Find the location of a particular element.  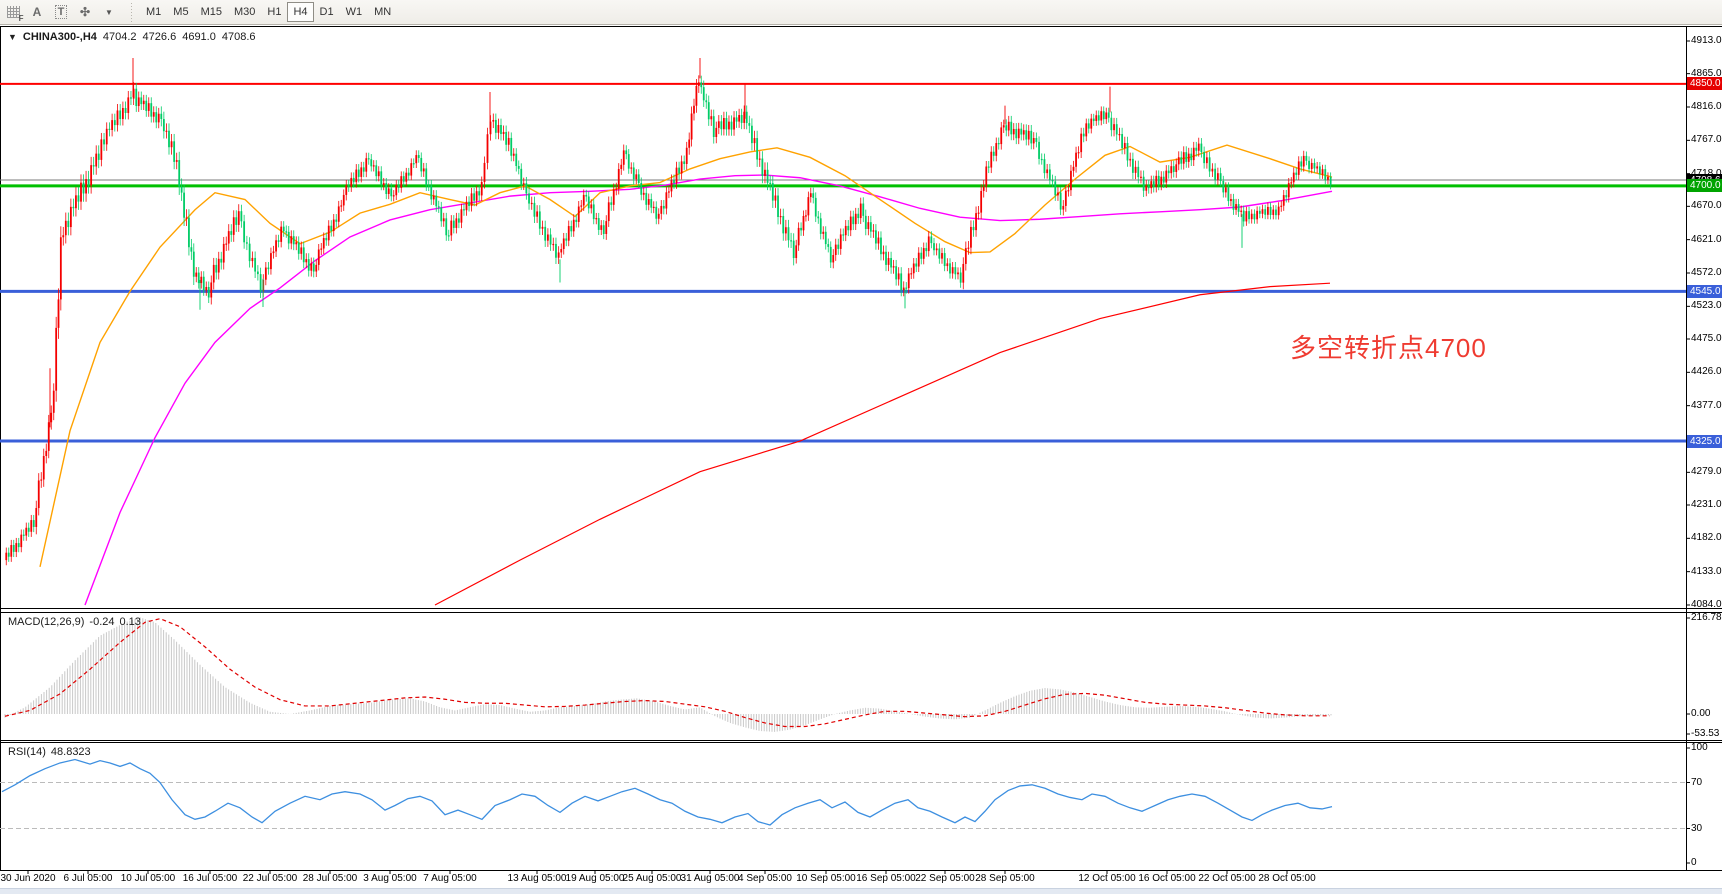

tf-button-h4: H4 is located at coordinates (300, 12).